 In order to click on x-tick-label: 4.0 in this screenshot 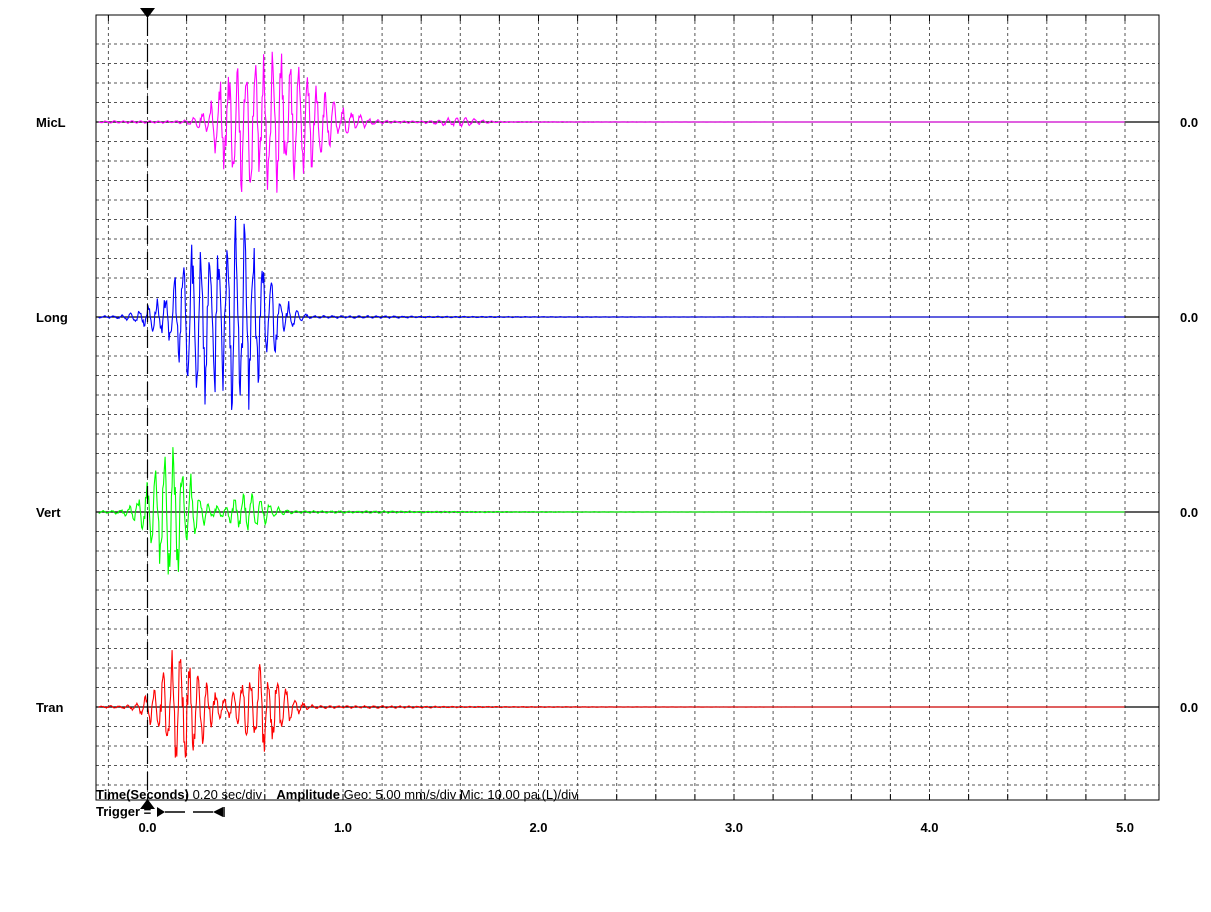, I will do `click(929, 827)`.